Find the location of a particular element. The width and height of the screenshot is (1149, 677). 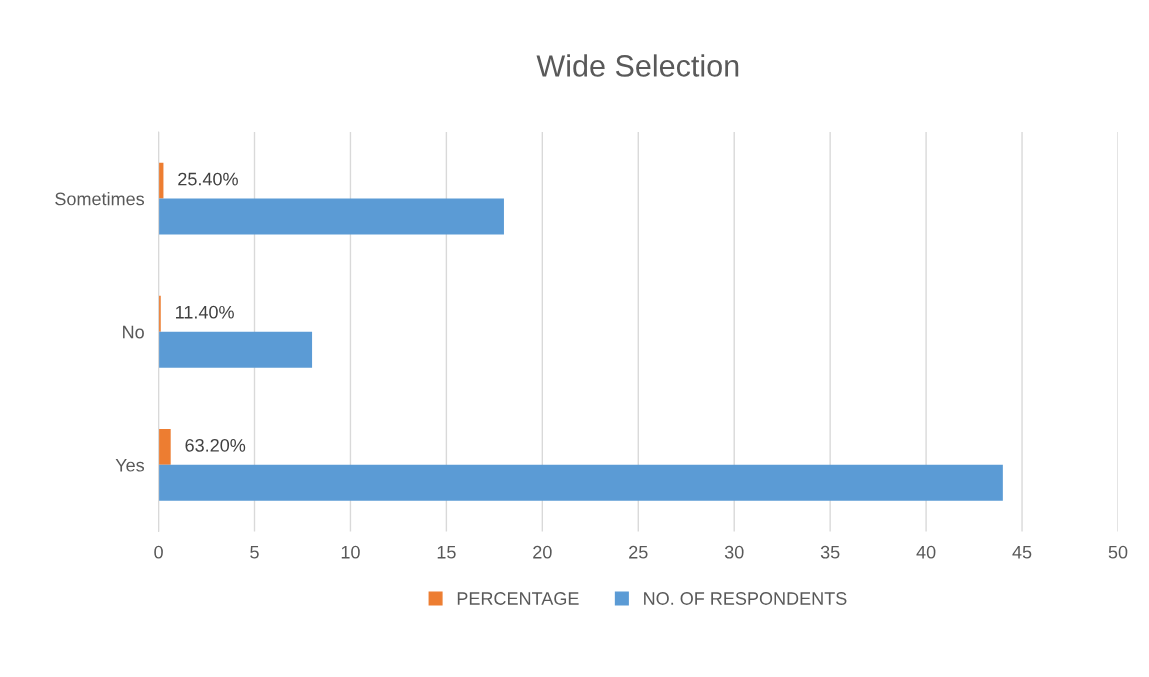

y-tick-label: No is located at coordinates (133, 332).